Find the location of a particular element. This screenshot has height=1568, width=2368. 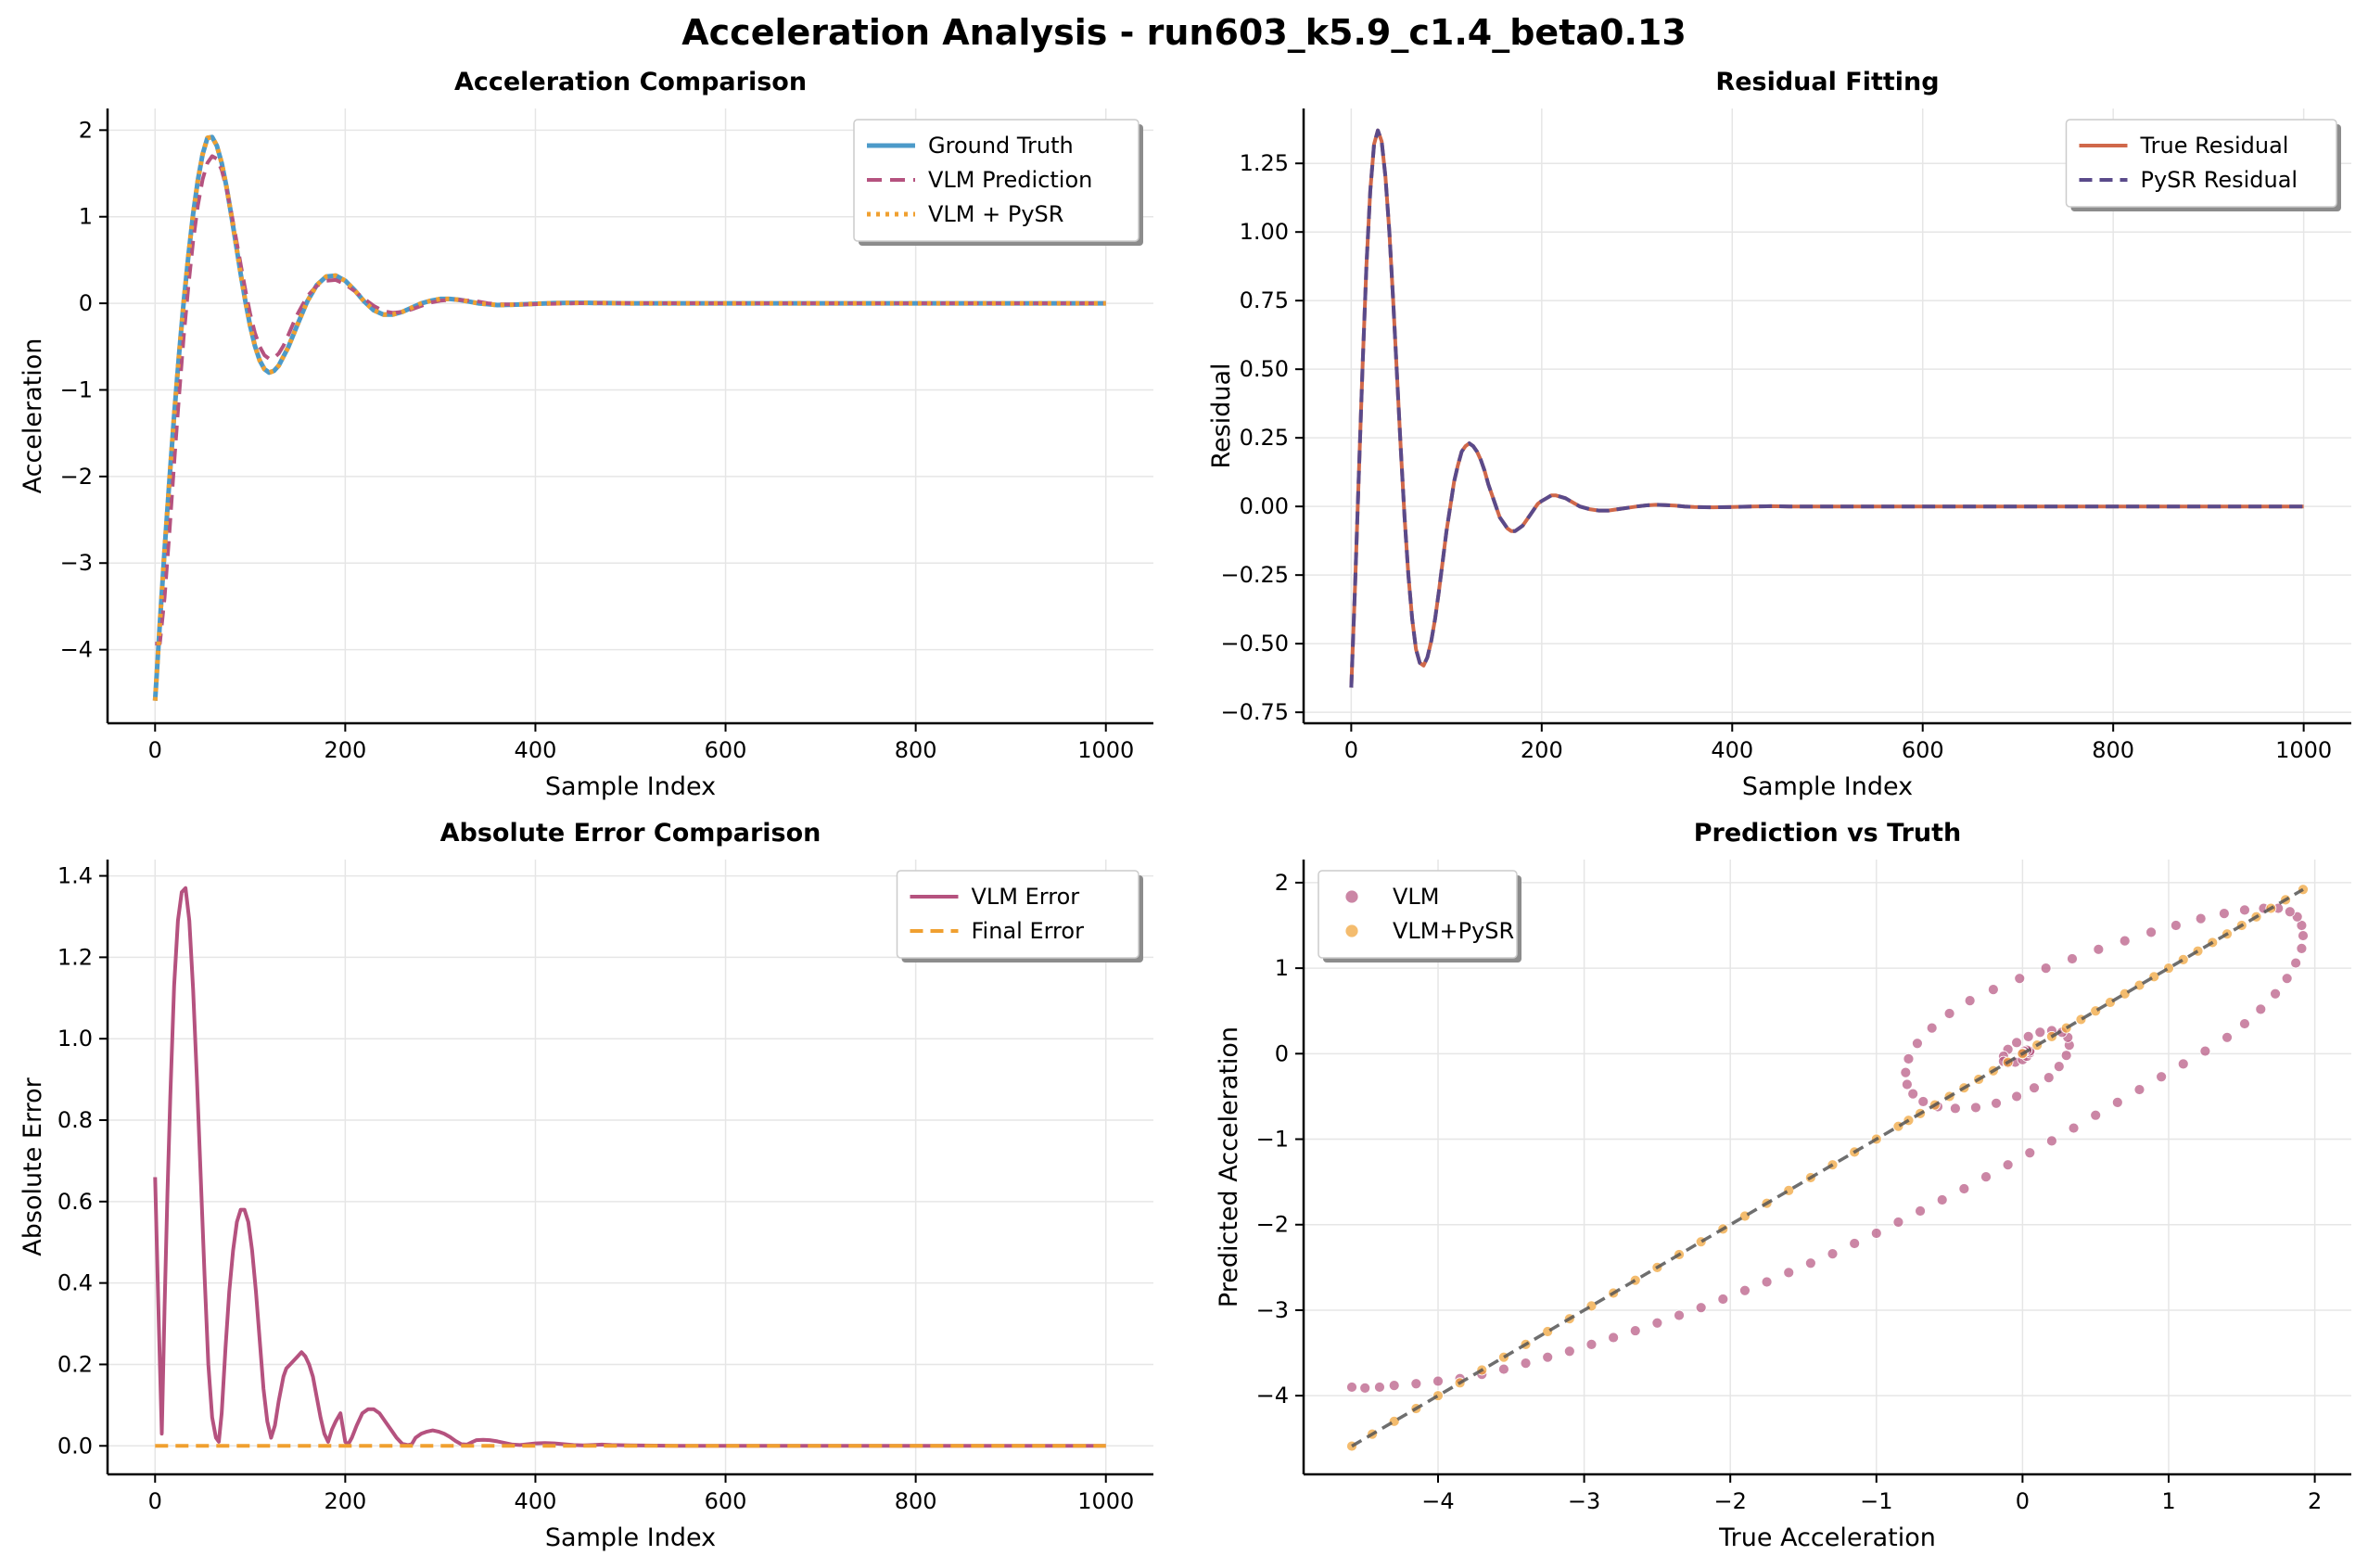

legend-label-true-residual: True Residual is located at coordinates (2214, 146).